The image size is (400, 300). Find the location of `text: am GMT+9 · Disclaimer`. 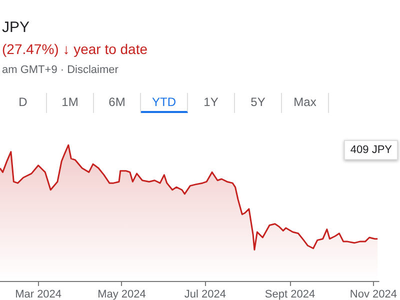

text: am GMT+9 · Disclaimer is located at coordinates (60, 70).